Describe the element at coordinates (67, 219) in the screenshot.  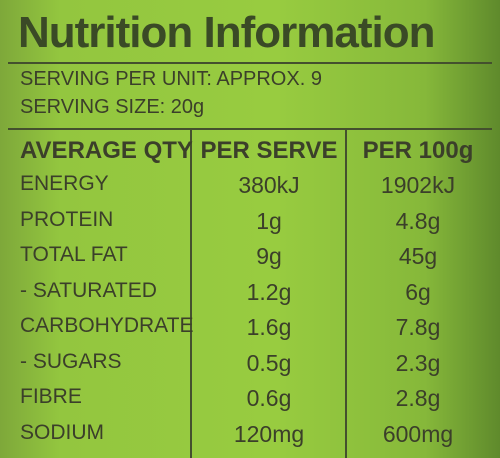
I see `nutrient-name: PROTEIN` at that location.